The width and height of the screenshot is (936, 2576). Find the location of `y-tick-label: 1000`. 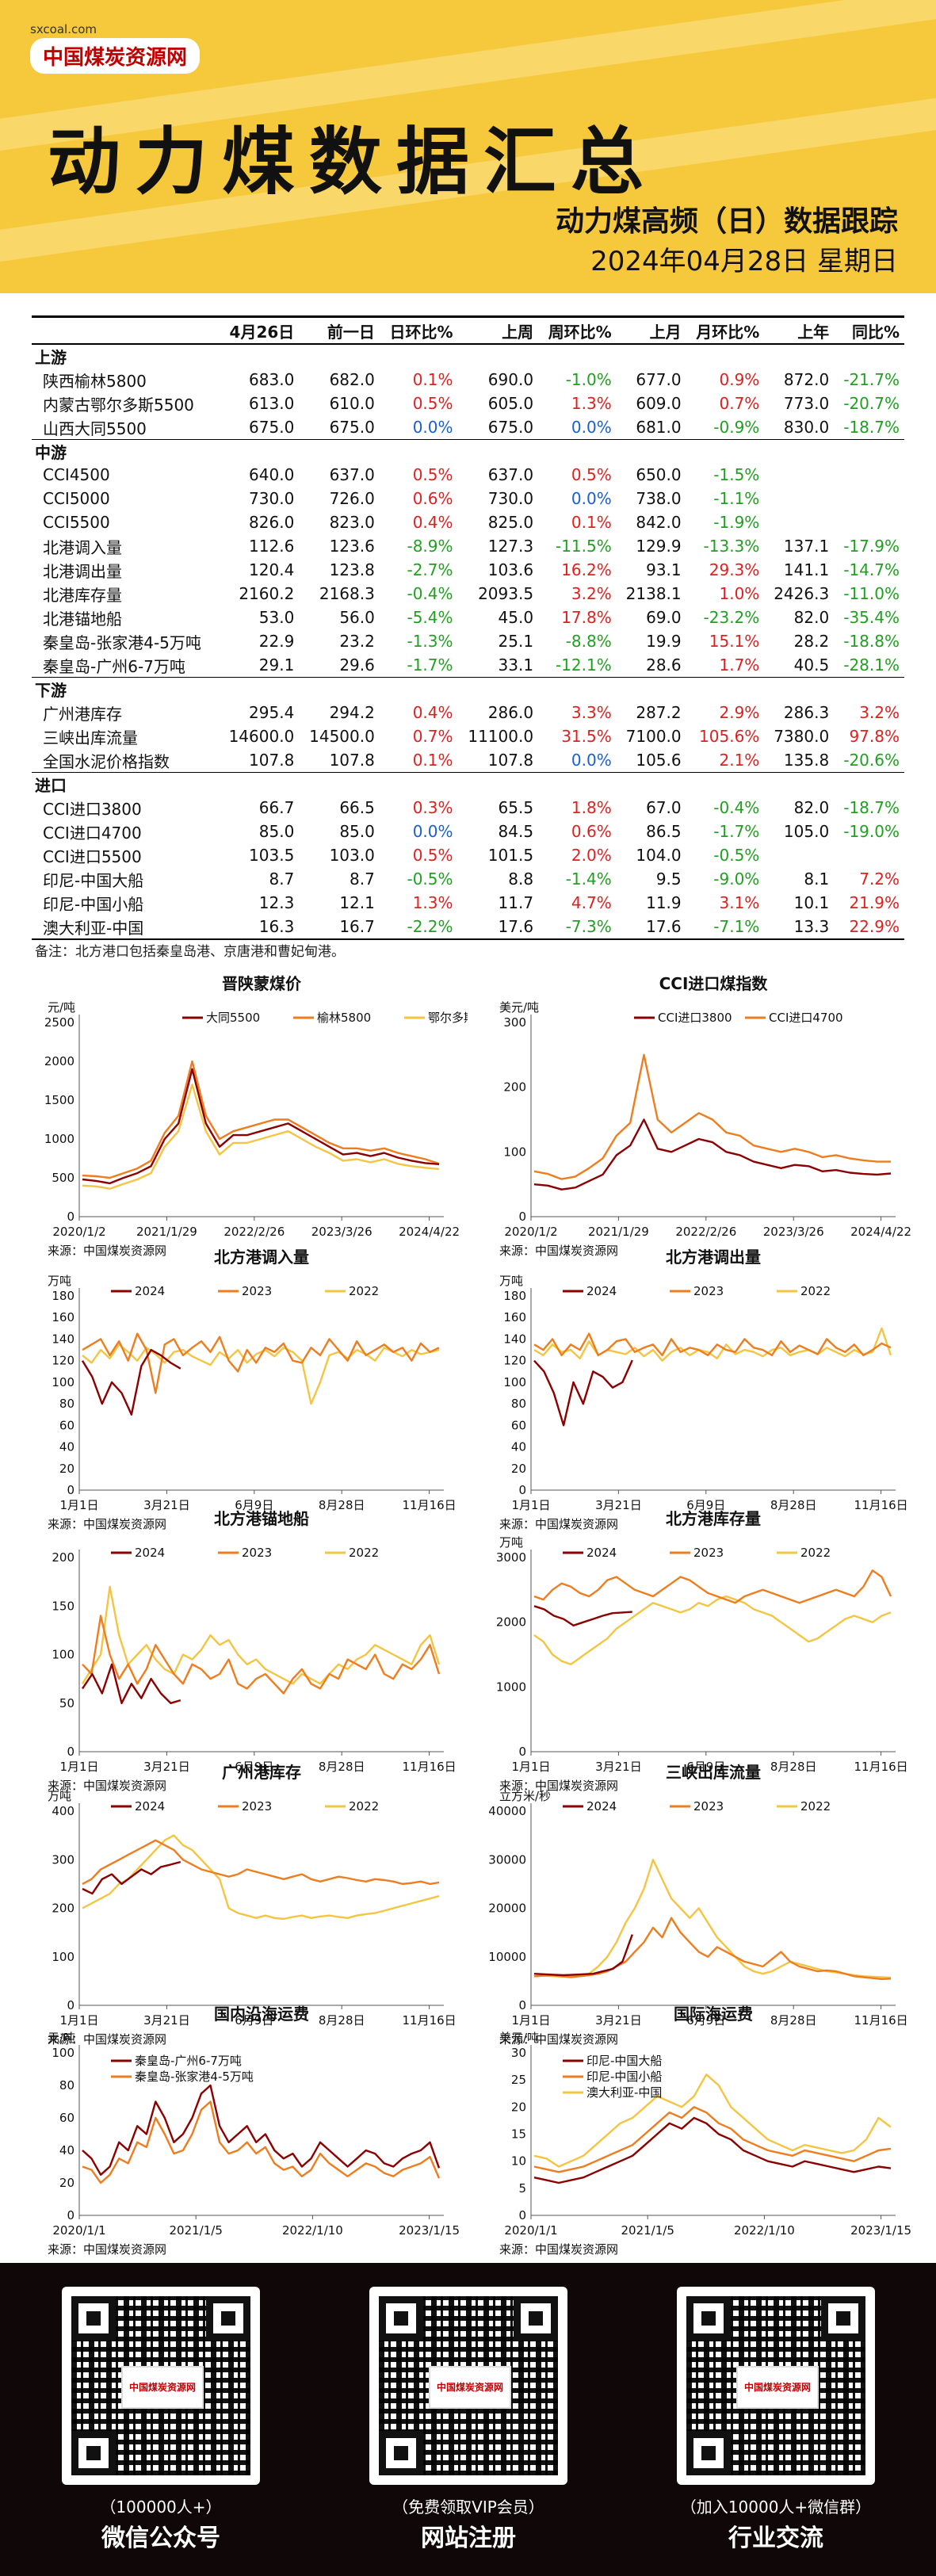

y-tick-label: 1000 is located at coordinates (511, 1687).